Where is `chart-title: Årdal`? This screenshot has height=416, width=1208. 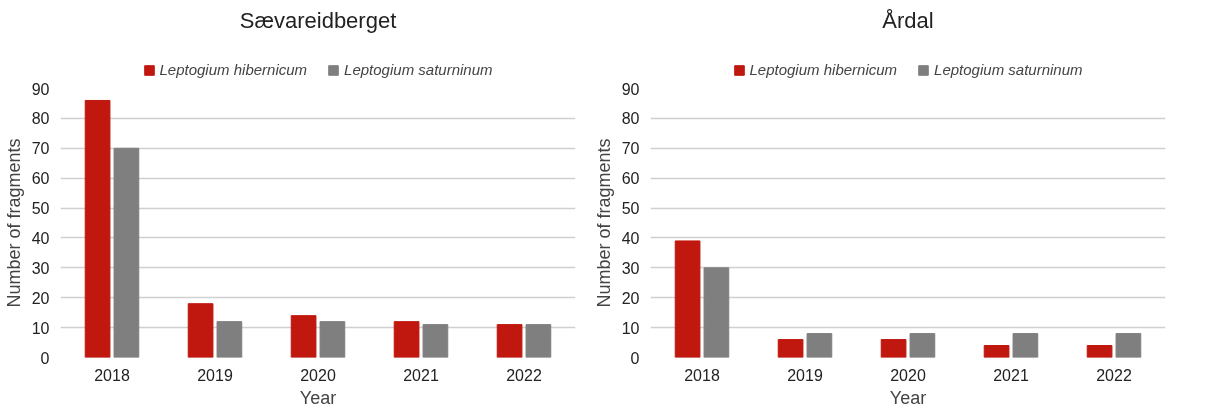
chart-title: Årdal is located at coordinates (908, 20).